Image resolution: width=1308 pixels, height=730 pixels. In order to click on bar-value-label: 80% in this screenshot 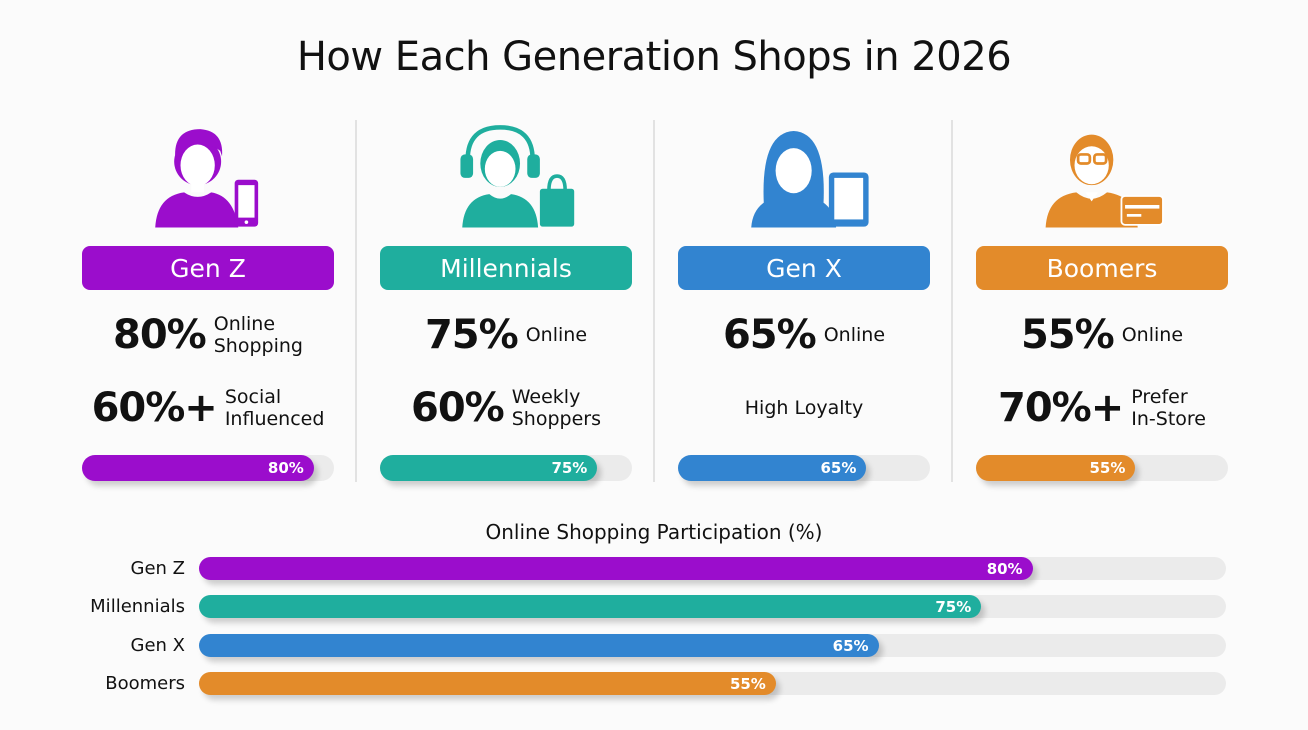, I will do `click(1004, 568)`.